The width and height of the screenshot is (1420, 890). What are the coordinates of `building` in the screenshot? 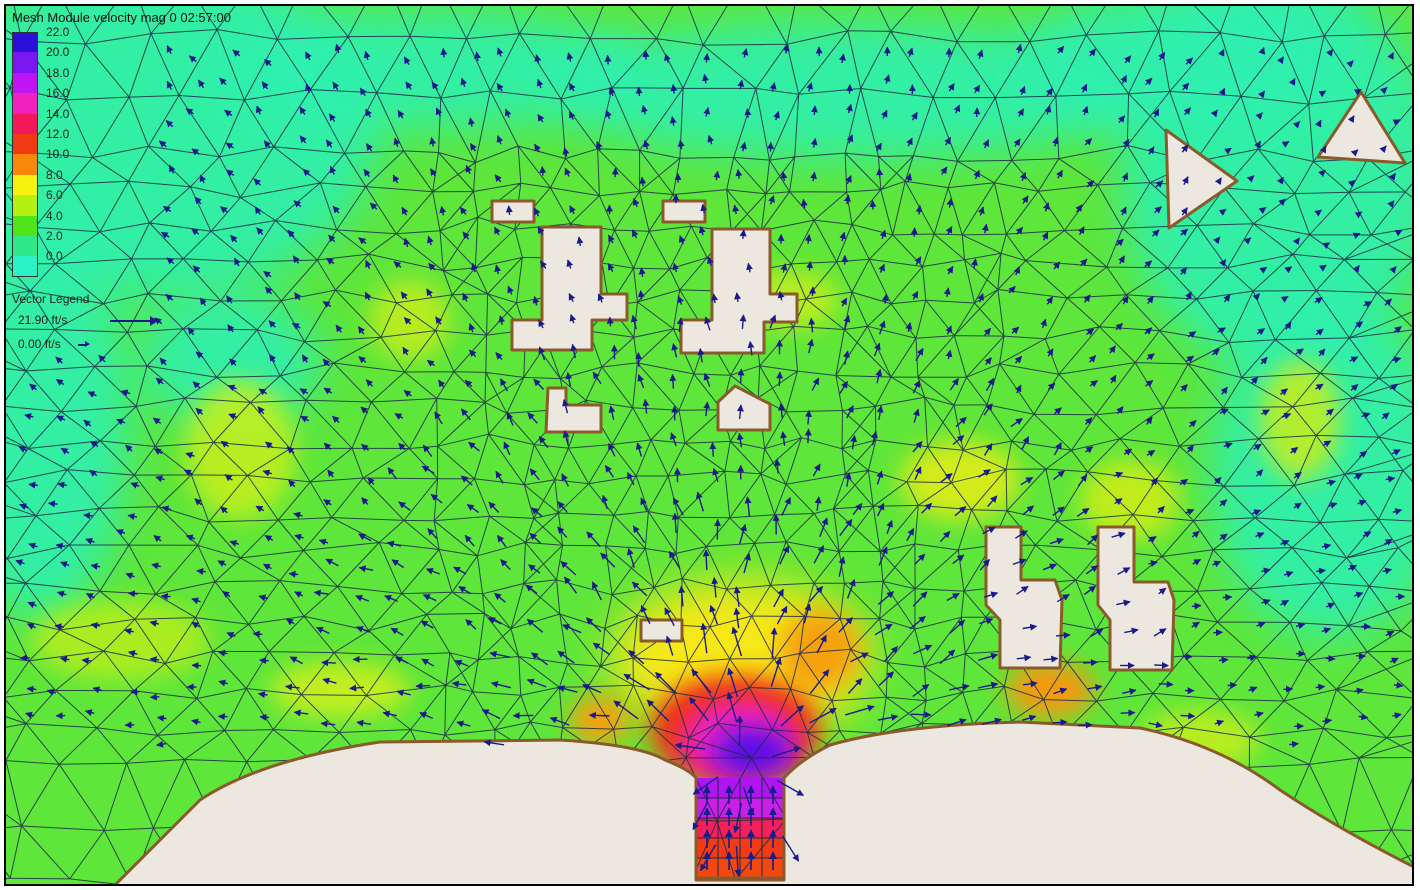 It's located at (684, 211).